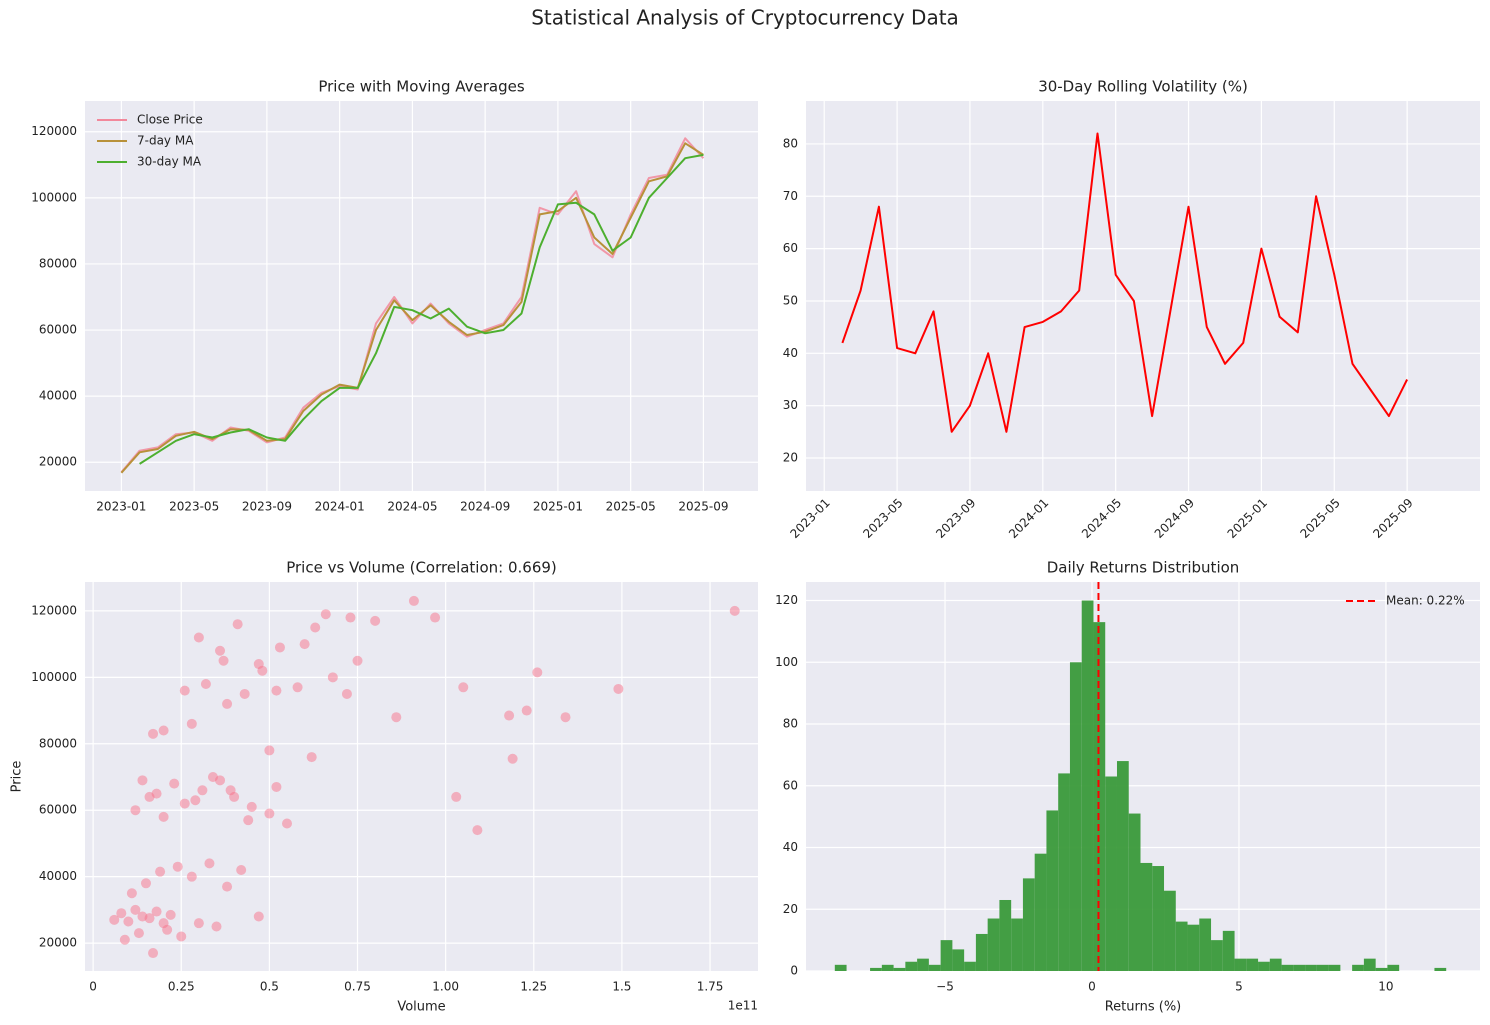 The height and width of the screenshot is (1025, 1490). Describe the element at coordinates (17, 777) in the screenshot. I see `y-axis-label: Price` at that location.